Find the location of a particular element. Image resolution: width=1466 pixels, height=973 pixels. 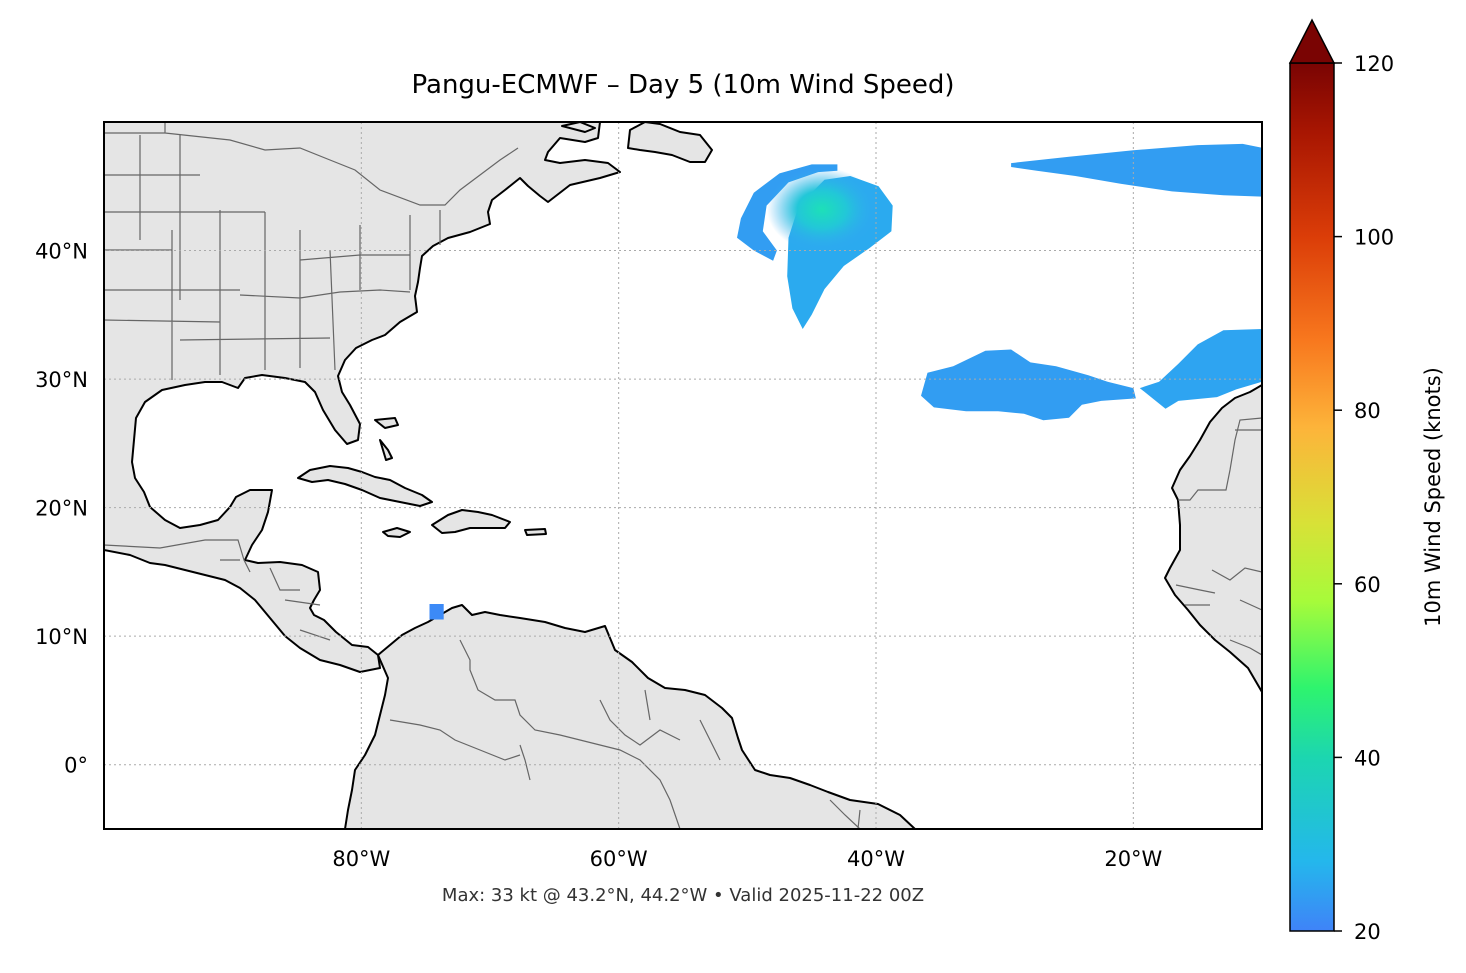

x-tick-label: 20°W is located at coordinates (1133, 859).